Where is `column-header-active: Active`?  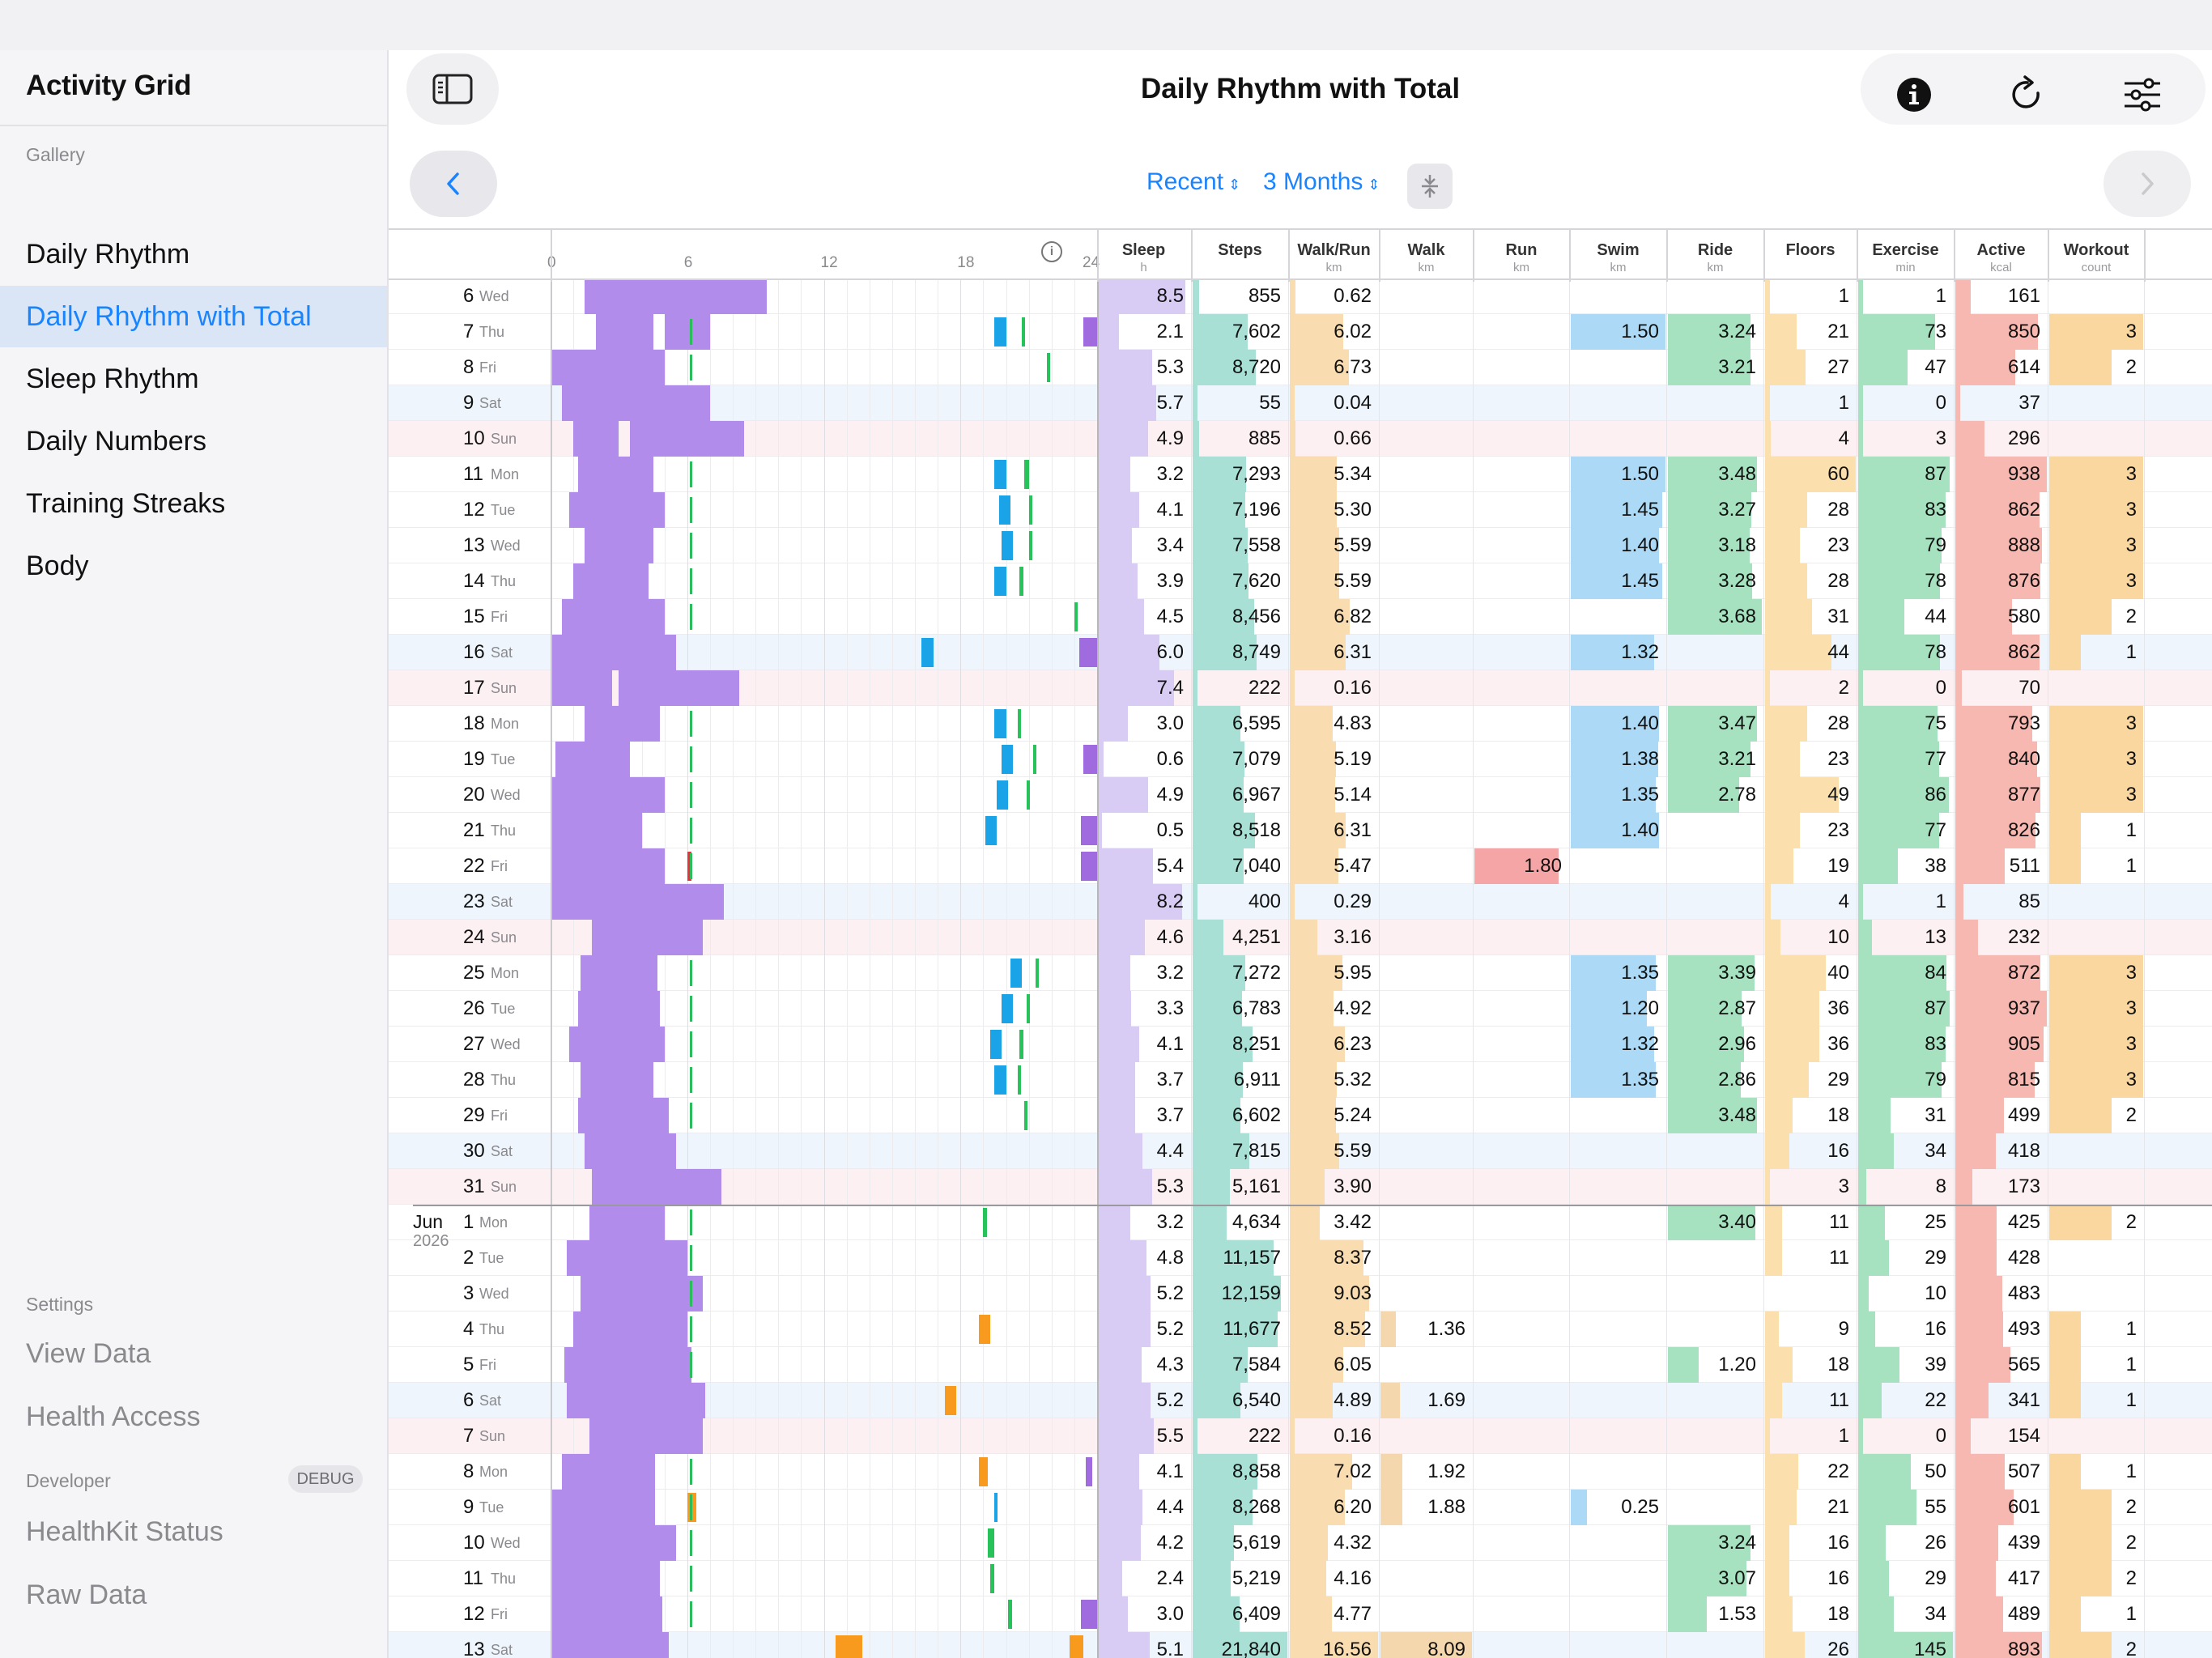 column-header-active: Active is located at coordinates (2001, 250).